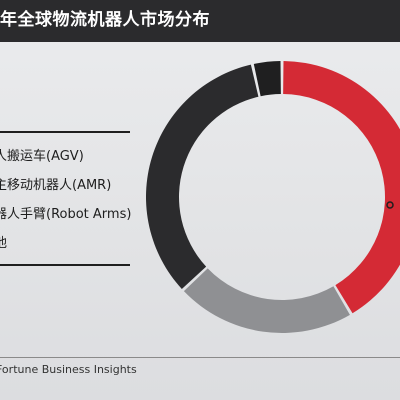 Image resolution: width=400 pixels, height=400 pixels. I want to click on legend-item-other: 他, so click(4, 243).